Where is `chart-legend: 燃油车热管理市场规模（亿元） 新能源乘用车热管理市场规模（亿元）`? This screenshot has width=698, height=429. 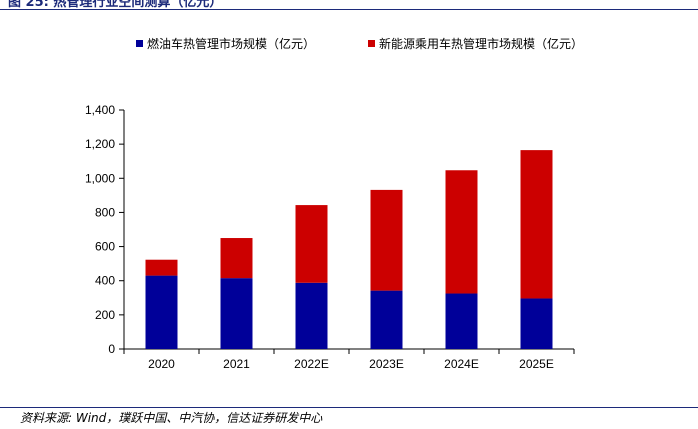
chart-legend: 燃油车热管理市场规模（亿元） 新能源乘用车热管理市场规模（亿元） is located at coordinates (349, 44).